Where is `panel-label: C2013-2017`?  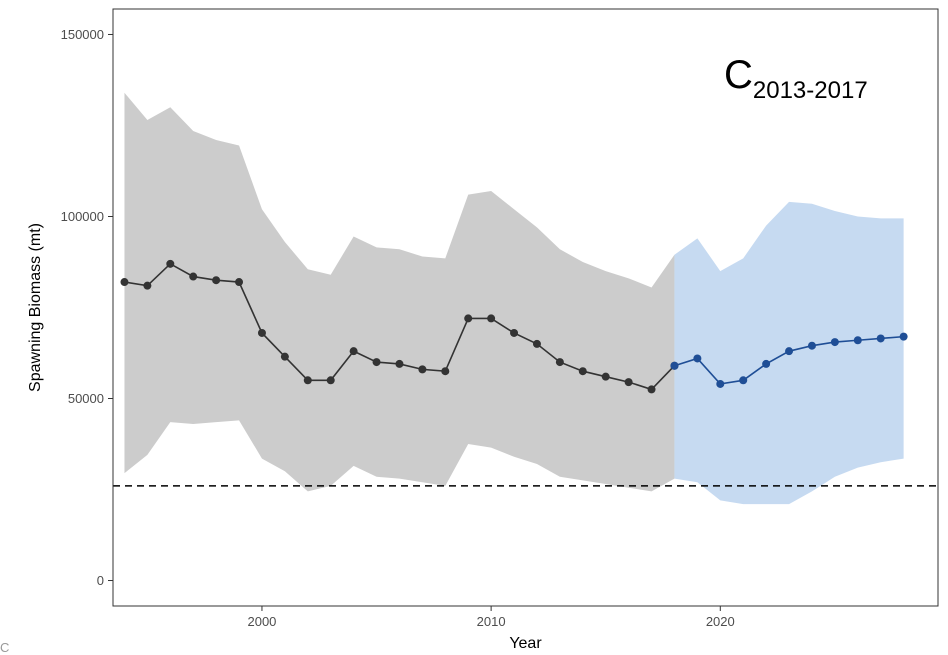 panel-label: C2013-2017 is located at coordinates (796, 78).